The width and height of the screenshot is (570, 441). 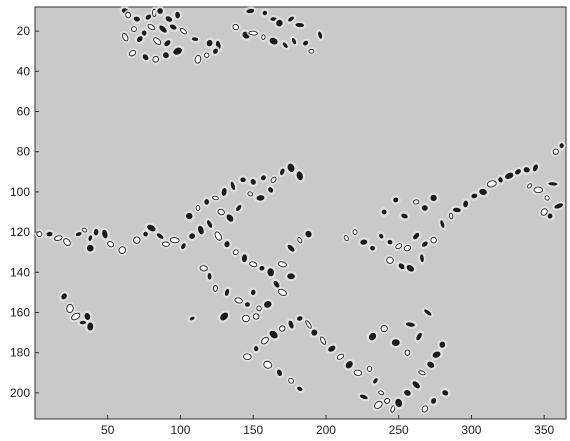 What do you see at coordinates (171, 35) in the screenshot?
I see `top-left-cluster` at bounding box center [171, 35].